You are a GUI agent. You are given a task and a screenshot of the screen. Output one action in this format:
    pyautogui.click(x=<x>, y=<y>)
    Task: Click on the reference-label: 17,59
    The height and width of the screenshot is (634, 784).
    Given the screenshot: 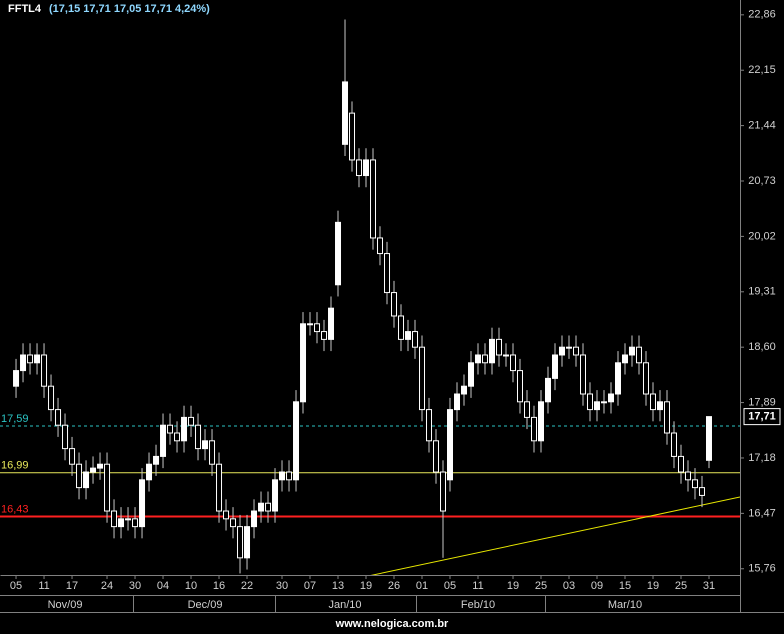 What is the action you would take?
    pyautogui.click(x=15, y=419)
    